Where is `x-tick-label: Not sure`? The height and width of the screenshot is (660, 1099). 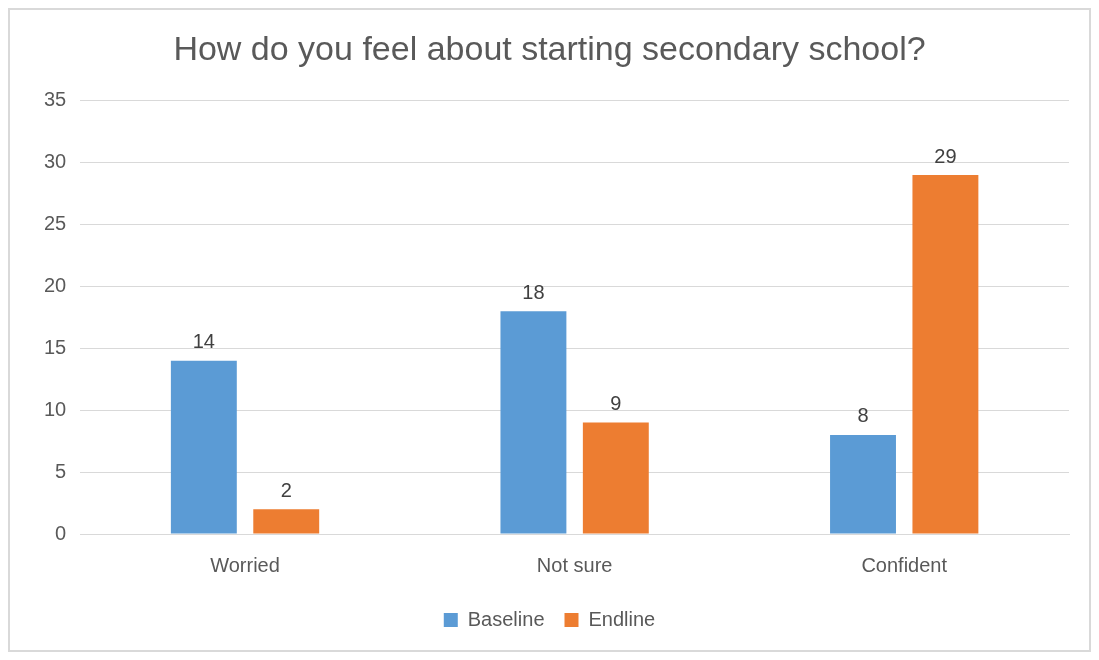
x-tick-label: Not sure is located at coordinates (574, 564).